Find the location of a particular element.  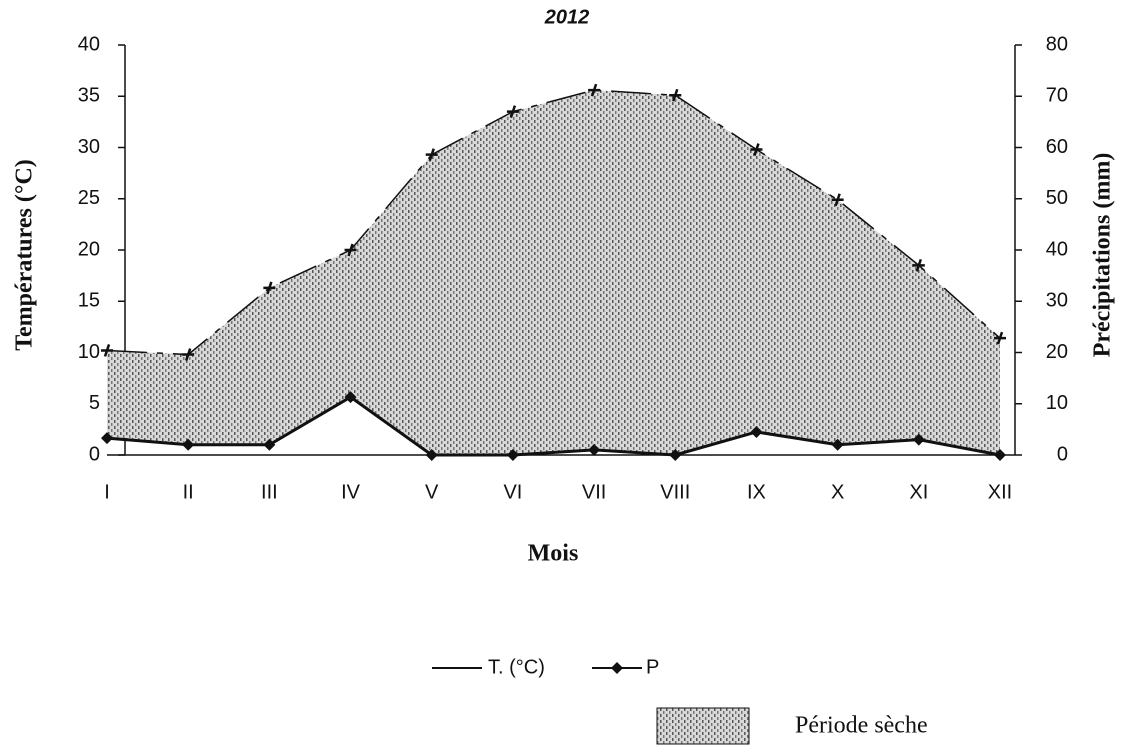

y-tick-label: 20 is located at coordinates (89, 249).